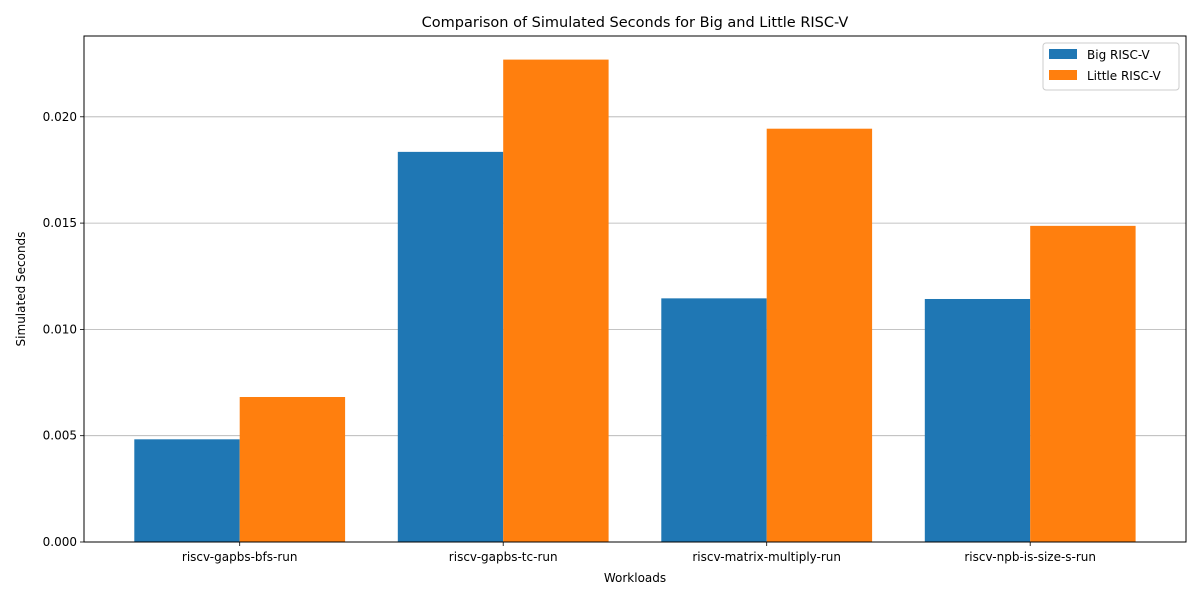  Describe the element at coordinates (1063, 54) in the screenshot. I see `legend-swatch-big-risc-v` at that location.